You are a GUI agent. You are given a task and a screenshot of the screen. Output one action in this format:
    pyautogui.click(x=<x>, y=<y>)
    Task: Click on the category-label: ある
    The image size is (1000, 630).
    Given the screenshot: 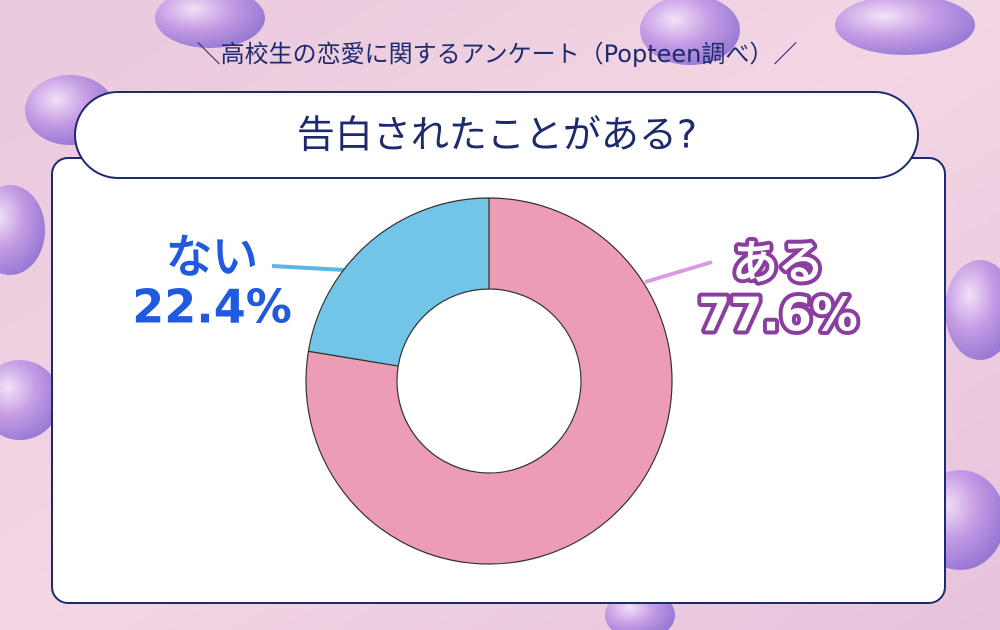 What is the action you would take?
    pyautogui.click(x=778, y=263)
    